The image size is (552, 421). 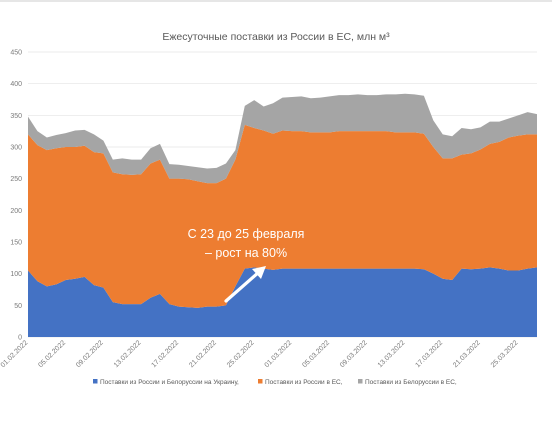 What do you see at coordinates (429, 354) in the screenshot?
I see `x-tick-label: 17.03.2022` at bounding box center [429, 354].